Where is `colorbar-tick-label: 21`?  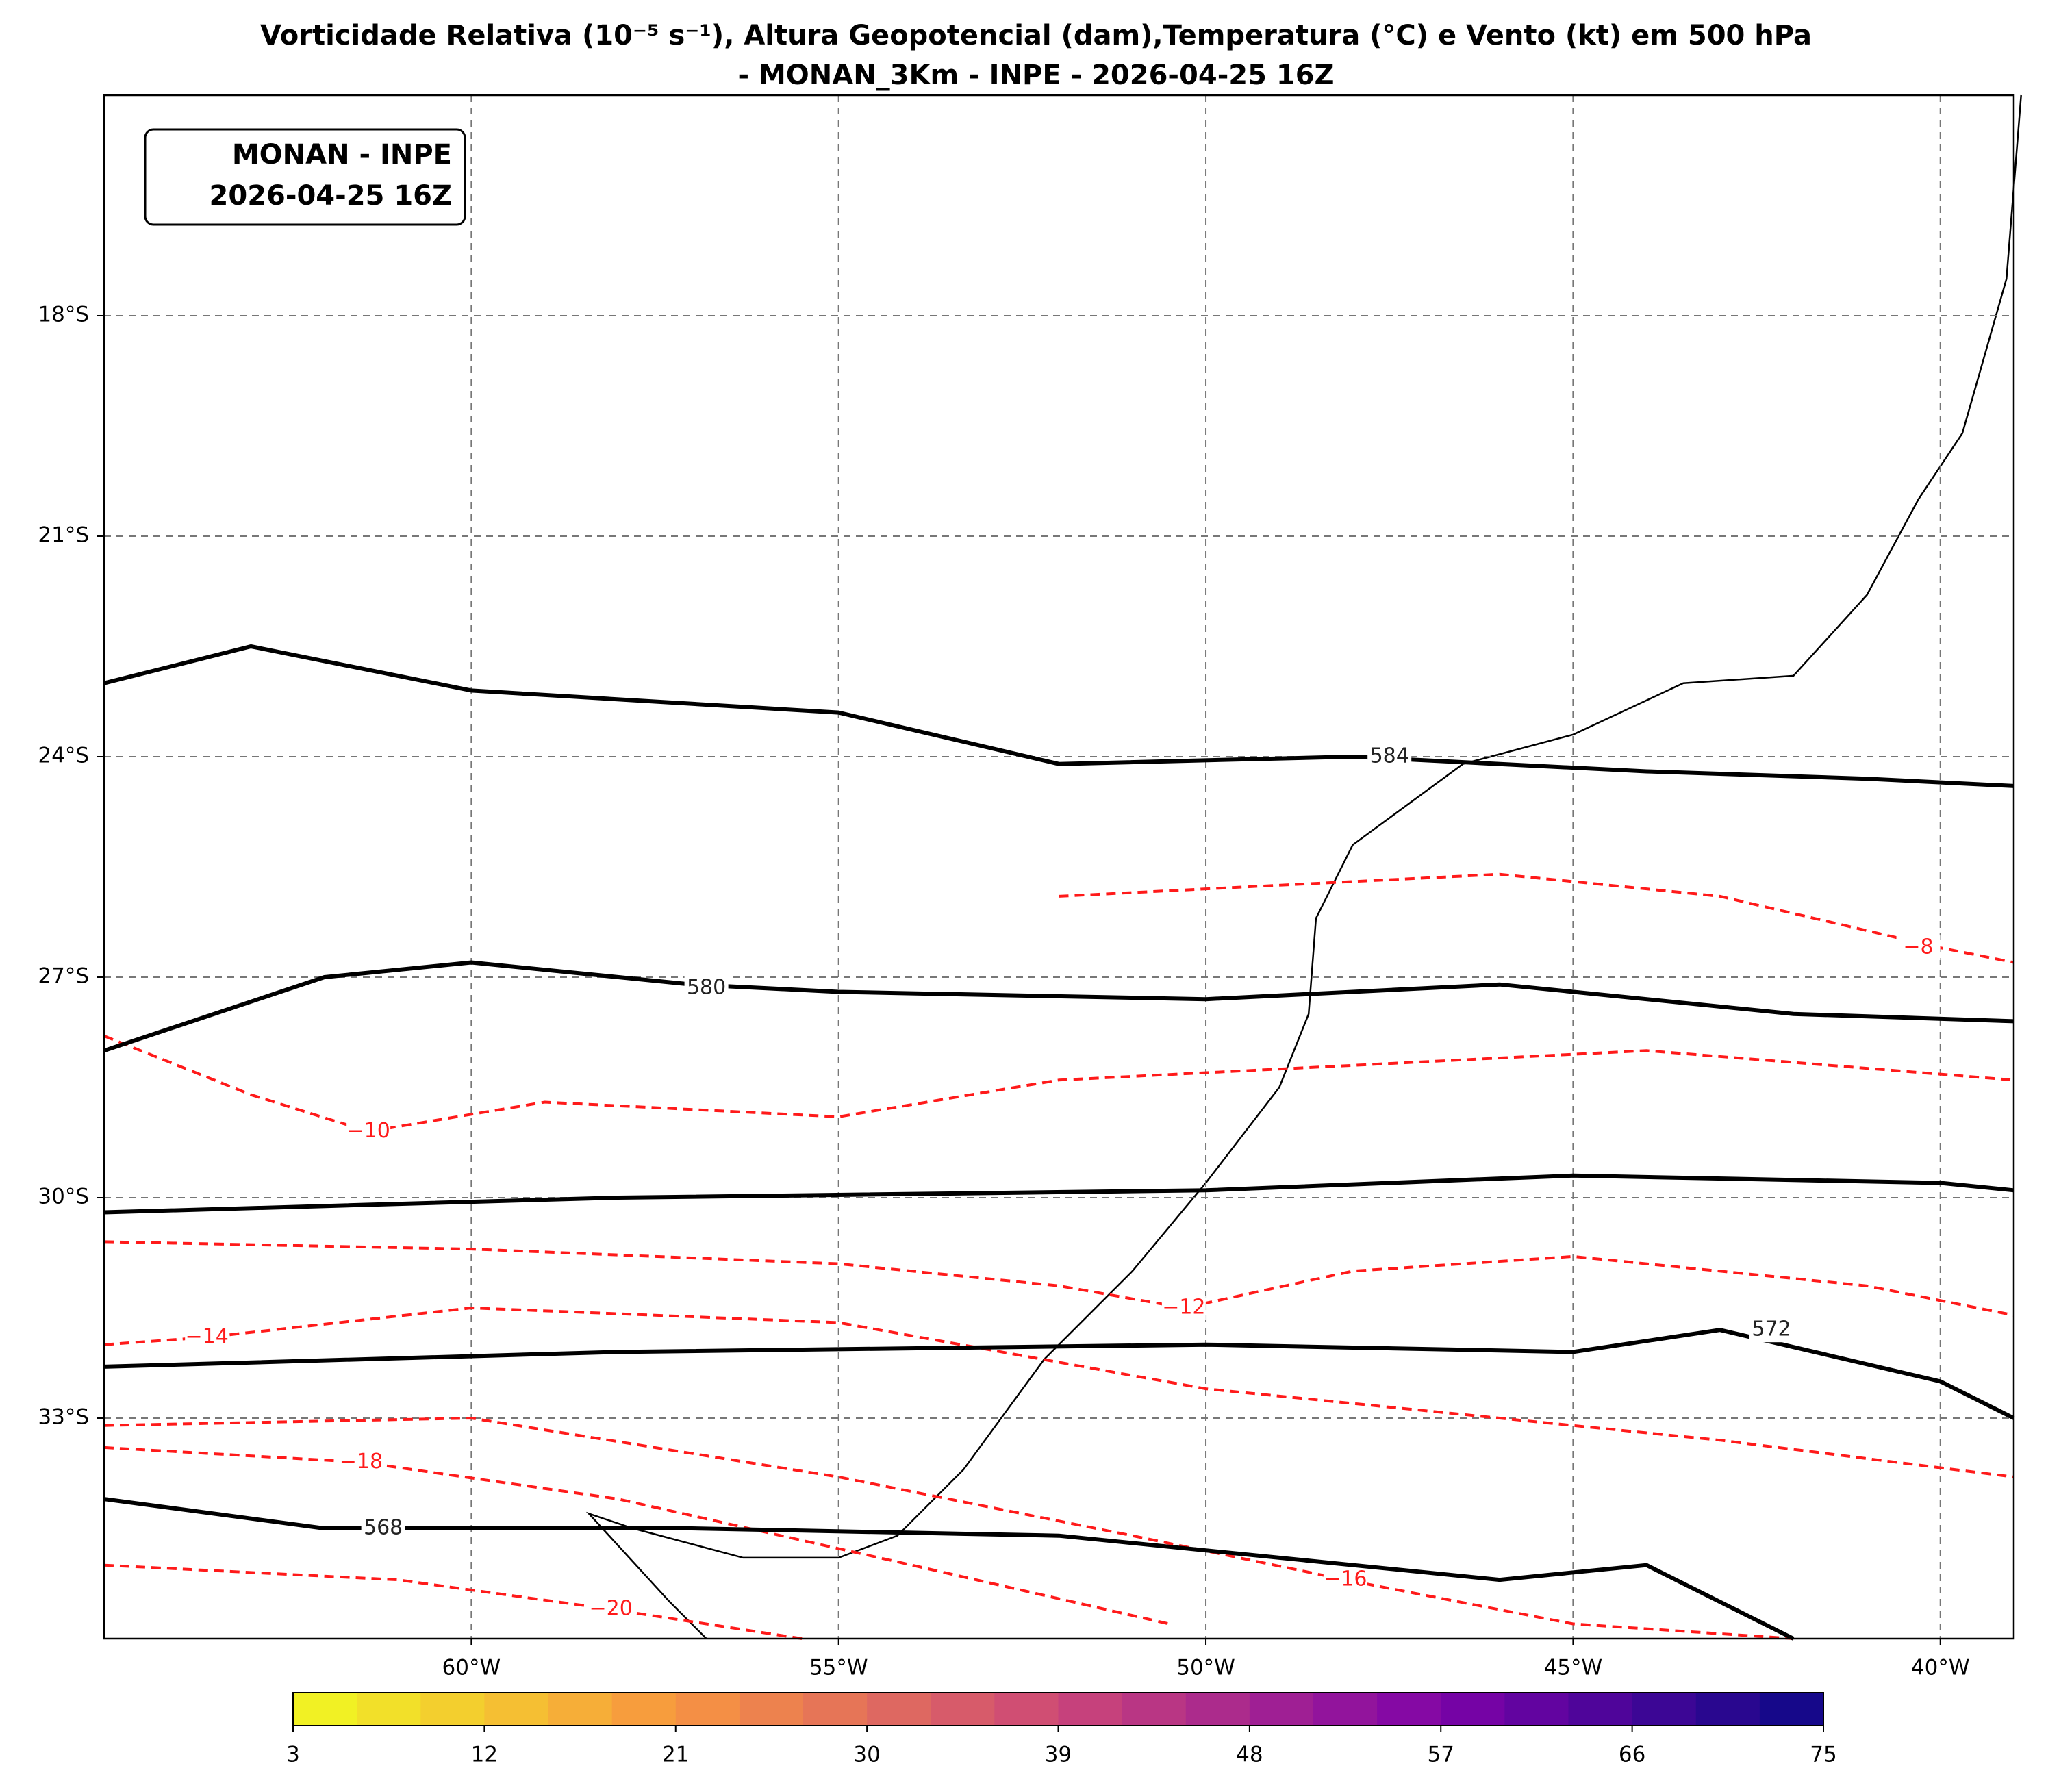
colorbar-tick-label: 21 is located at coordinates (675, 1755).